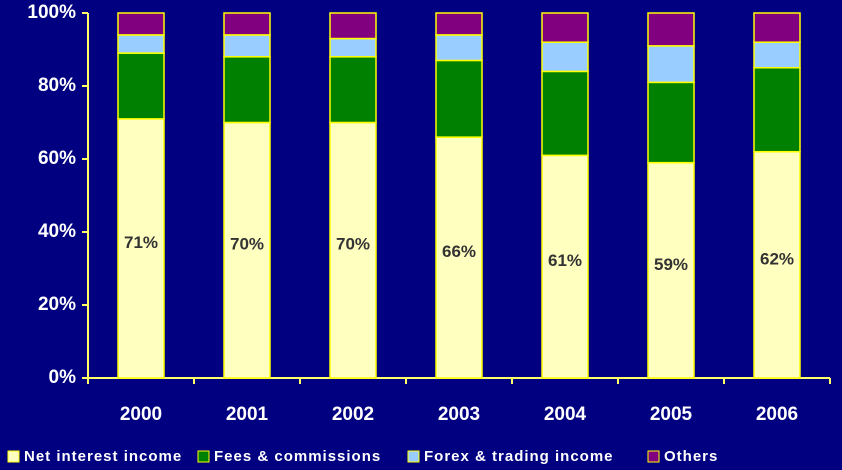 This screenshot has width=842, height=470. What do you see at coordinates (565, 414) in the screenshot?
I see `x-tick-label: 2004` at bounding box center [565, 414].